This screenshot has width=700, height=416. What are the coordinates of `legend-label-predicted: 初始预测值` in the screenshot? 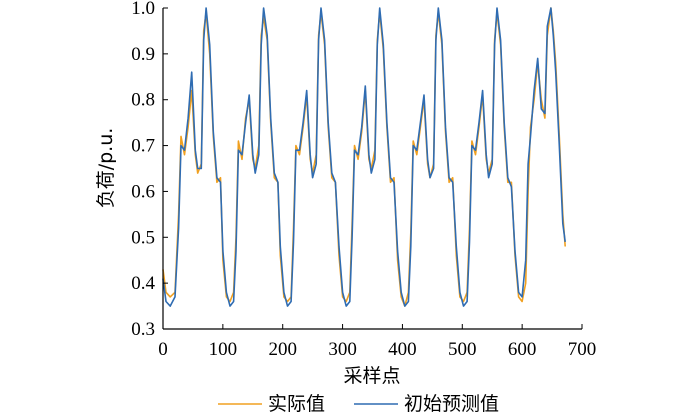 It's located at (451, 404).